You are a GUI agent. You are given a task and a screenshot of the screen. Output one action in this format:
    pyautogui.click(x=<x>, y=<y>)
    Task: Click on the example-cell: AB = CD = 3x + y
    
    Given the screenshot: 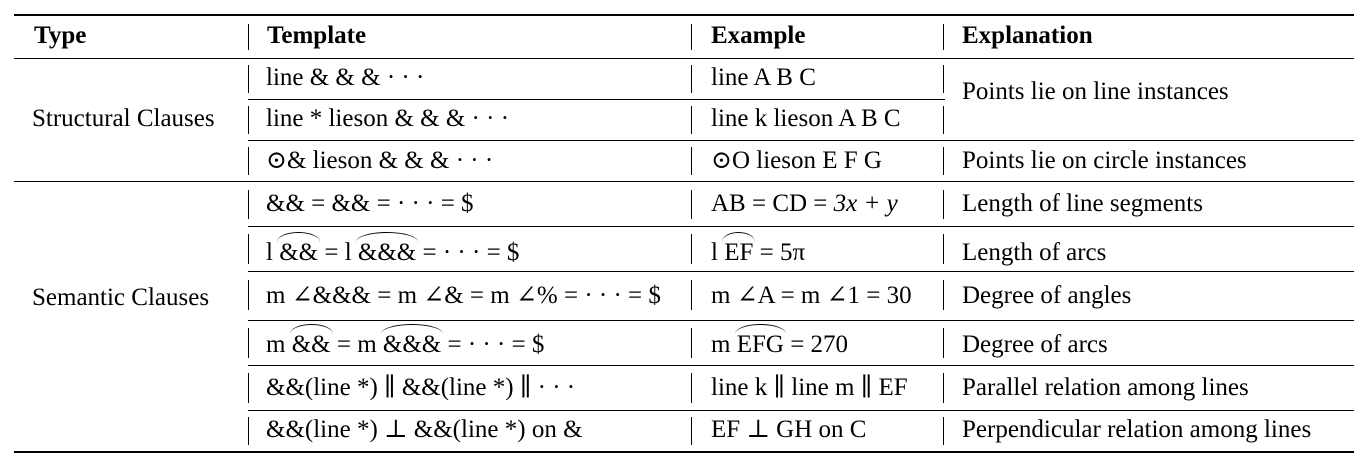 What is the action you would take?
    pyautogui.click(x=804, y=204)
    